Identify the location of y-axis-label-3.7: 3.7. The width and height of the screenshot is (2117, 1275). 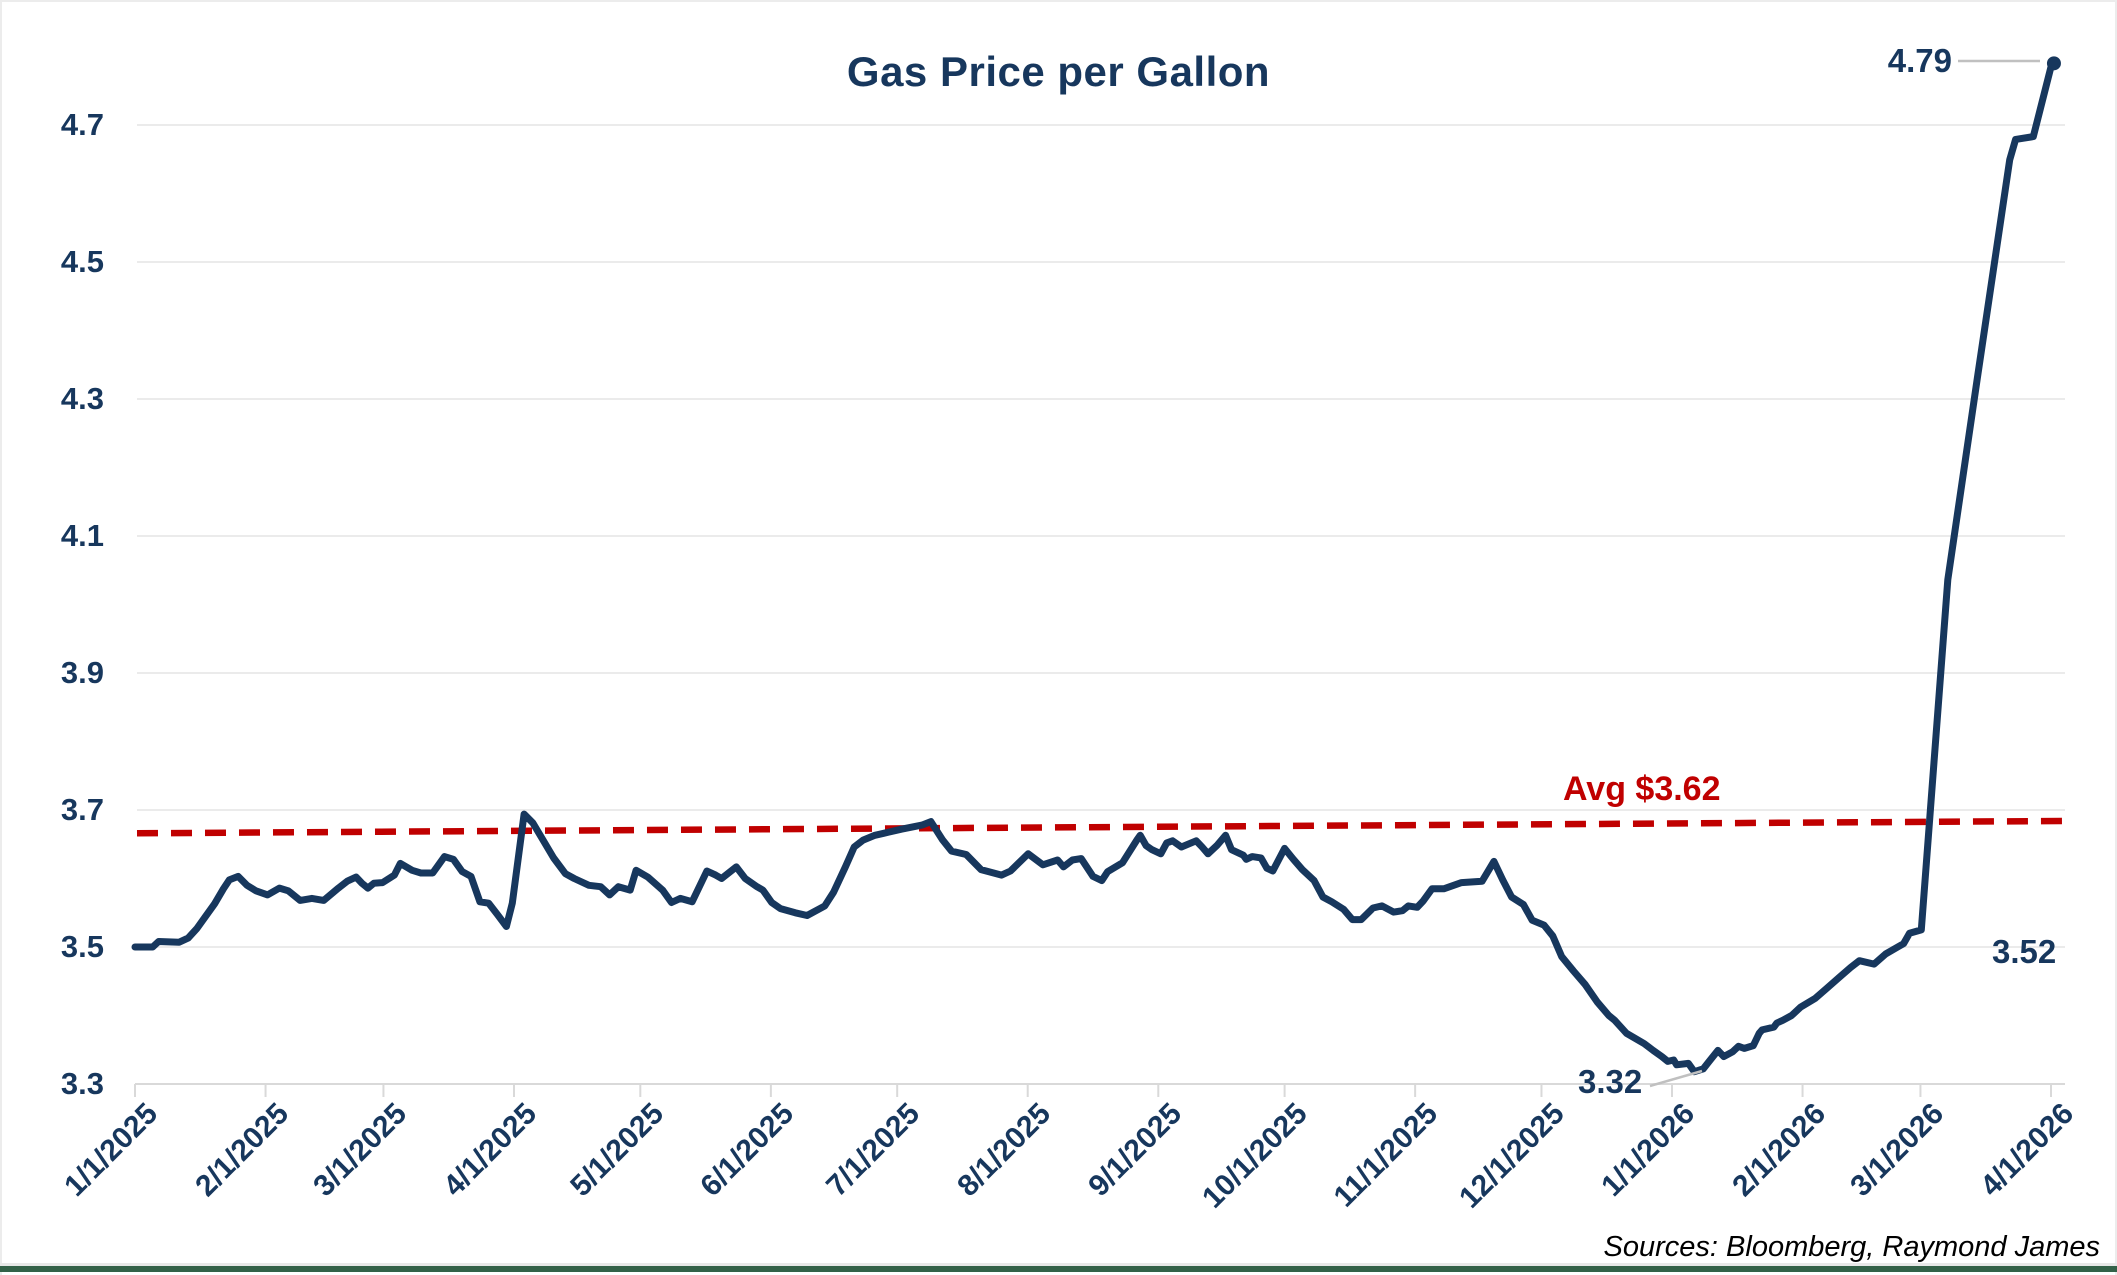
(82, 809).